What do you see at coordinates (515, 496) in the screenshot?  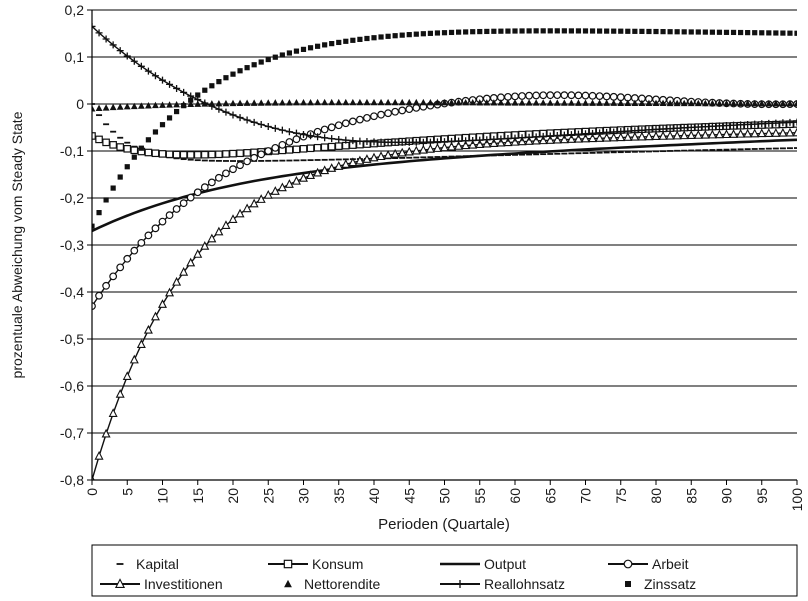 I see `x-tick-label: 60` at bounding box center [515, 496].